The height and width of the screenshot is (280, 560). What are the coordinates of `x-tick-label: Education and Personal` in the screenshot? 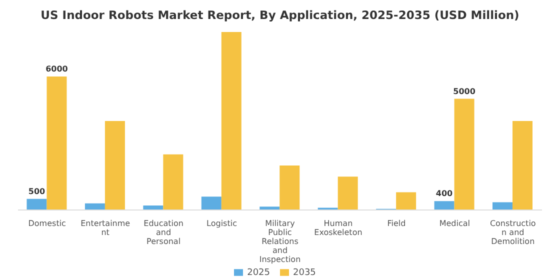 It's located at (164, 232).